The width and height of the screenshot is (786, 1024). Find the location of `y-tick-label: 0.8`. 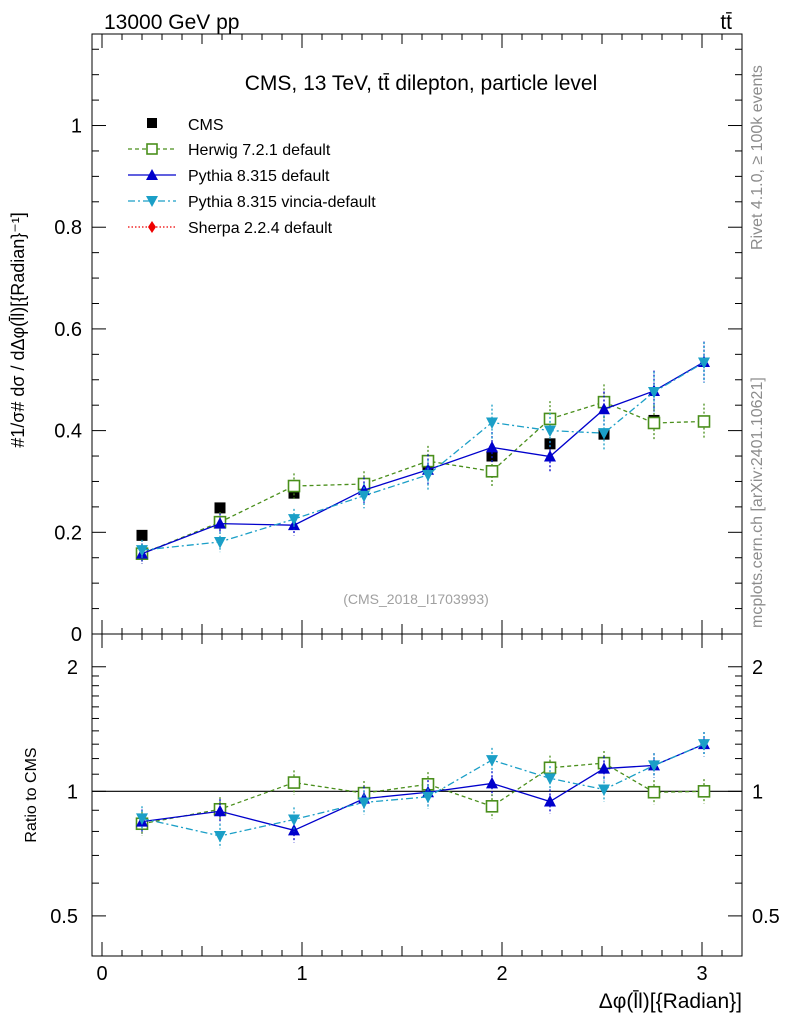

y-tick-label: 0.8 is located at coordinates (68, 228).